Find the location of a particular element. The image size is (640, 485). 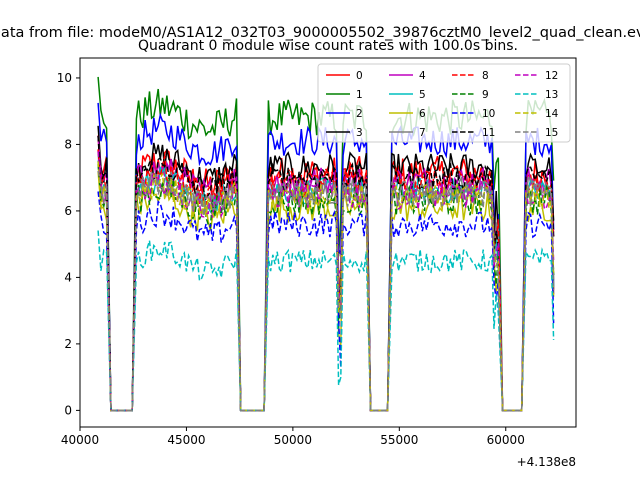

legend-label-7: 7 is located at coordinates (422, 133).